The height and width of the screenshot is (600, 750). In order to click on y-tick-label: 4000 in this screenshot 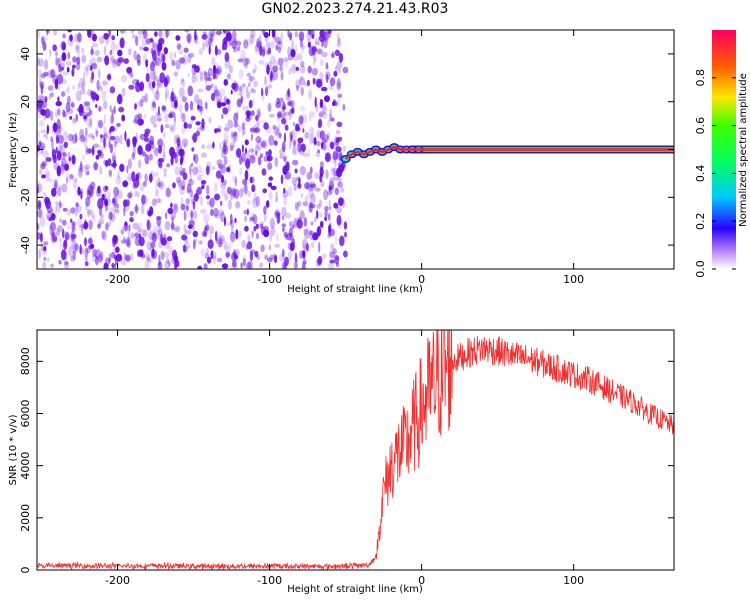, I will do `click(25, 466)`.